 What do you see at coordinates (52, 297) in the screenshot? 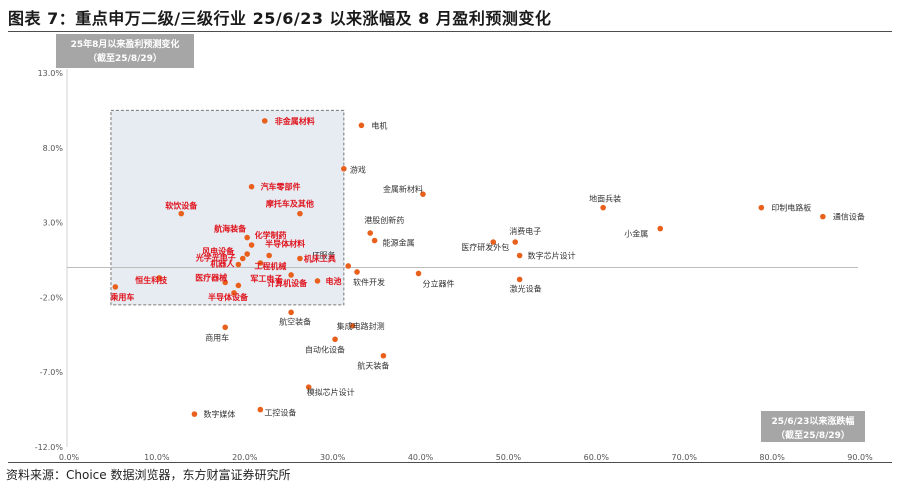
I see `y-tick-label: -2.0%` at bounding box center [52, 297].